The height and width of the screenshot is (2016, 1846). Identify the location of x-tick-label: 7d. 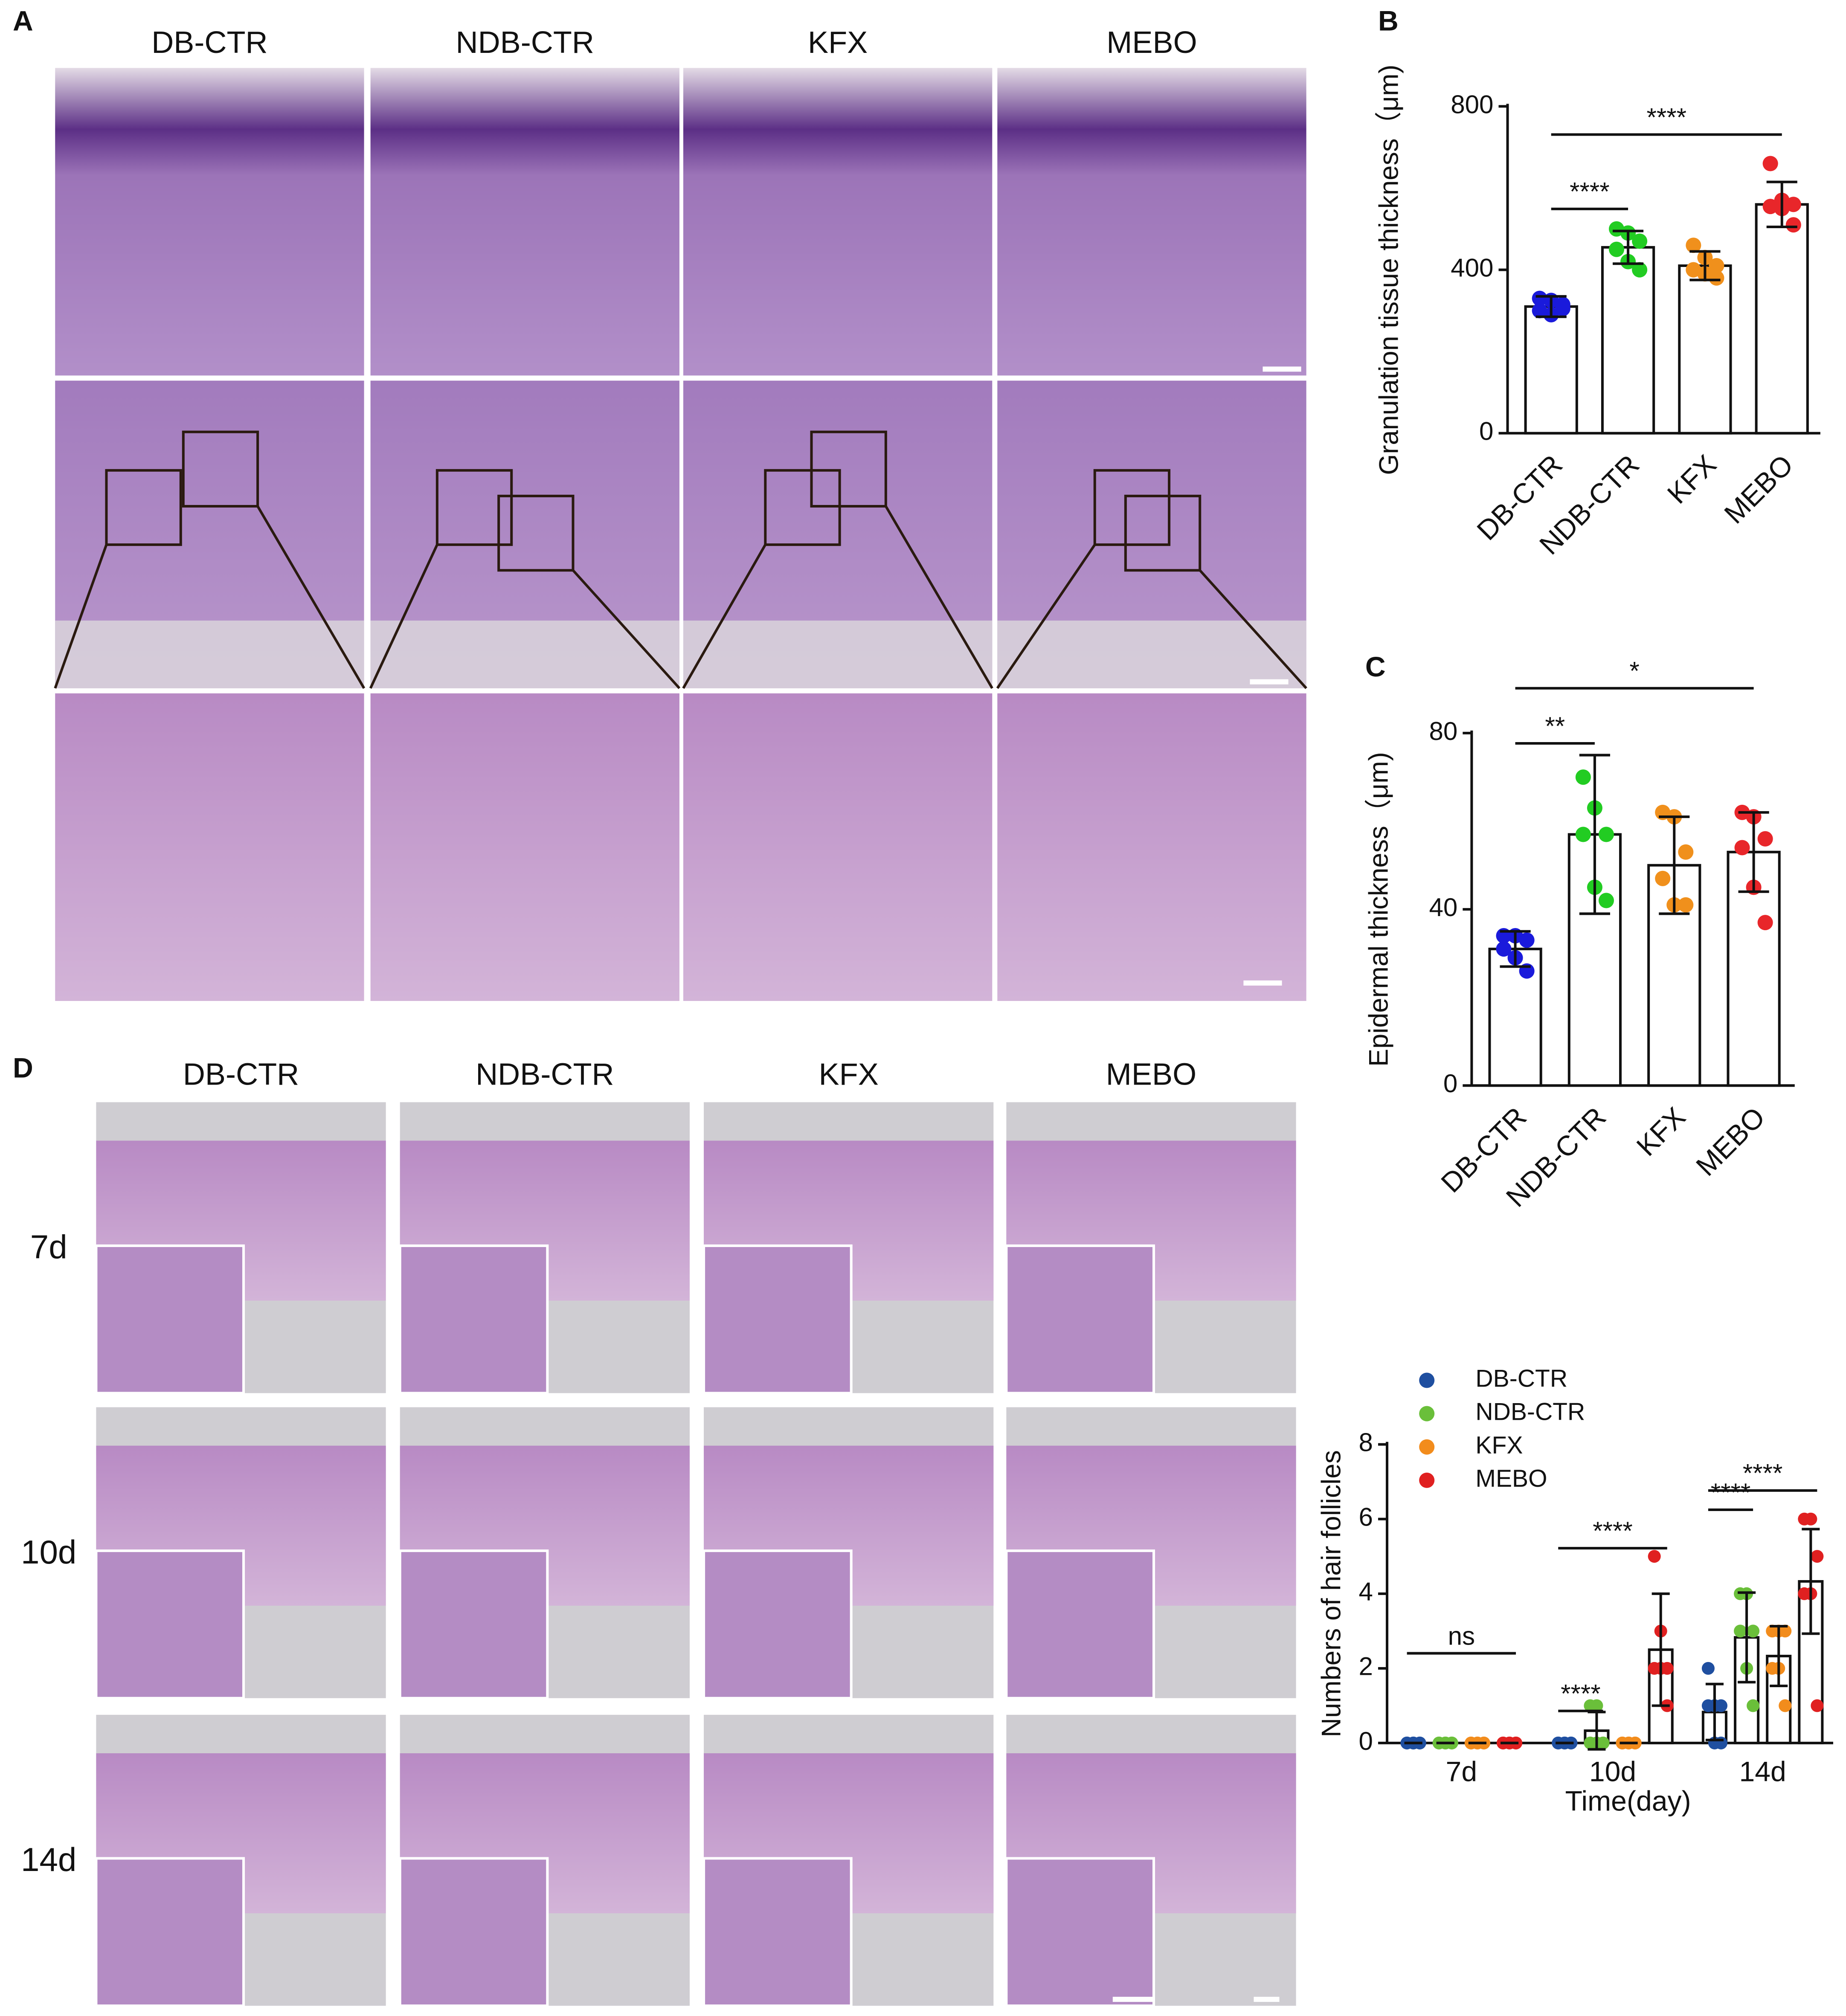
(1461, 1772).